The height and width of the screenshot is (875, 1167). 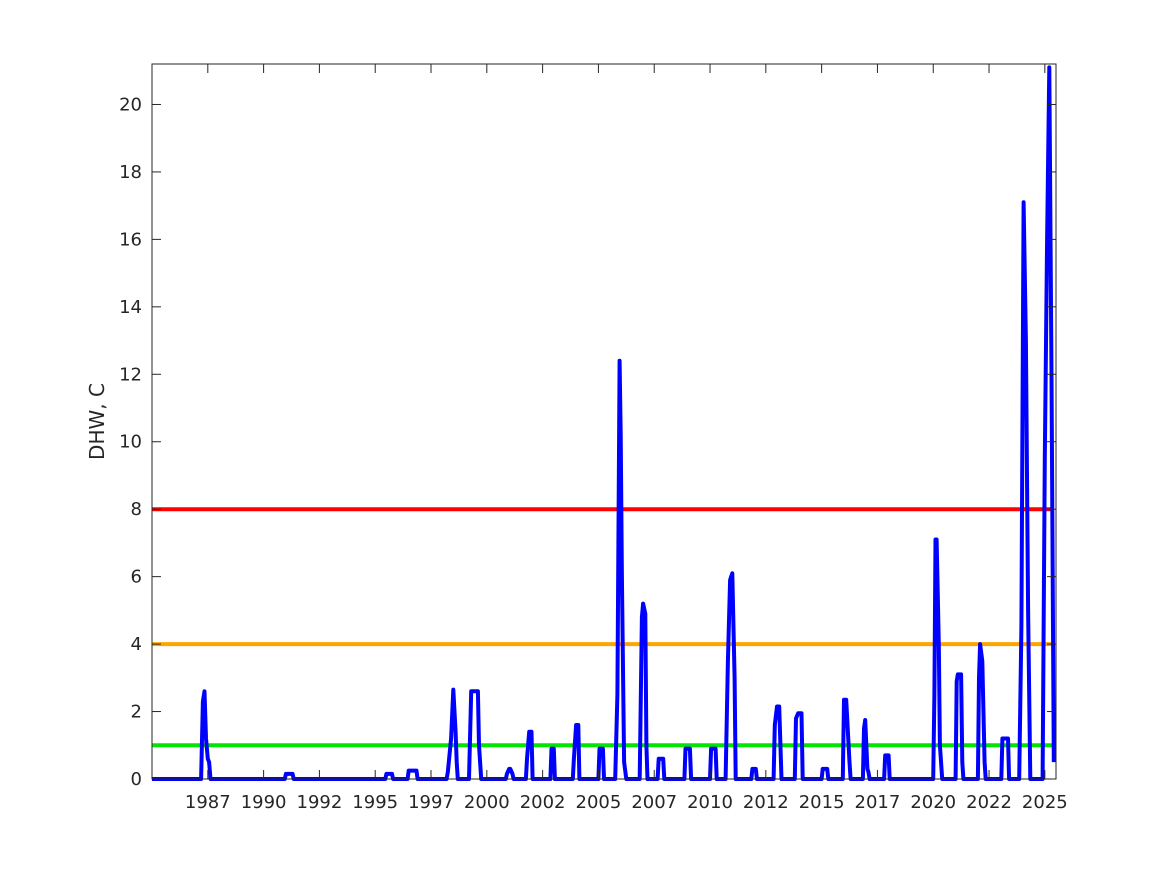 I want to click on x-tick-label: 2025, so click(x=1045, y=802).